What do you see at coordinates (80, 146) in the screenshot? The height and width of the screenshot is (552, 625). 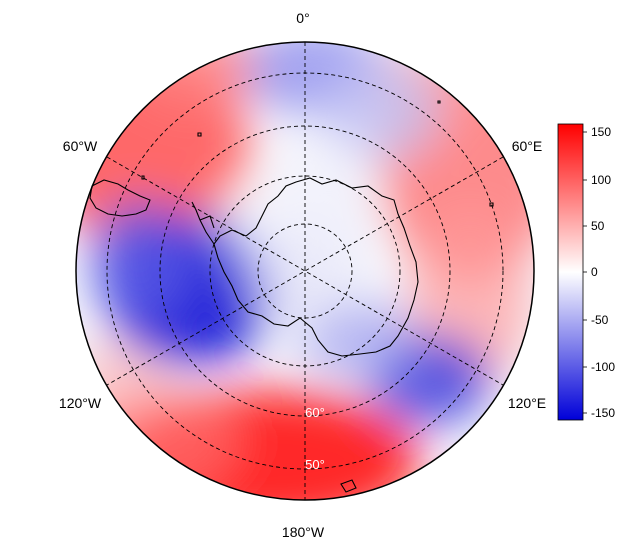 I see `lon-label-upper-left: 60°W` at bounding box center [80, 146].